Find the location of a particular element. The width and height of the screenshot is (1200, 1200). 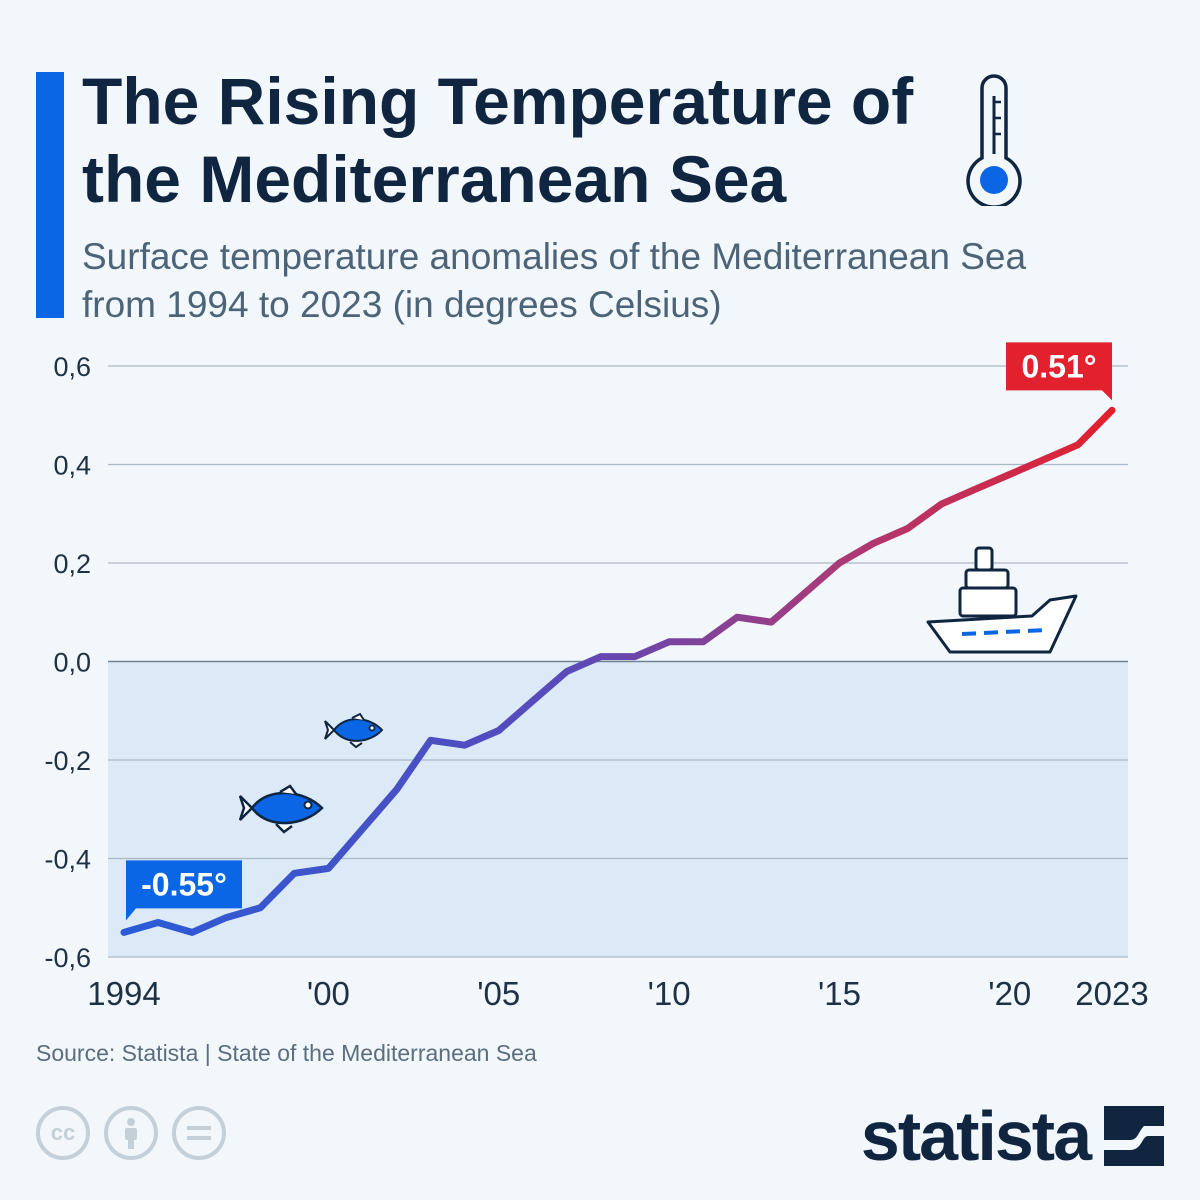

x-tick-label: '05 is located at coordinates (498, 993).